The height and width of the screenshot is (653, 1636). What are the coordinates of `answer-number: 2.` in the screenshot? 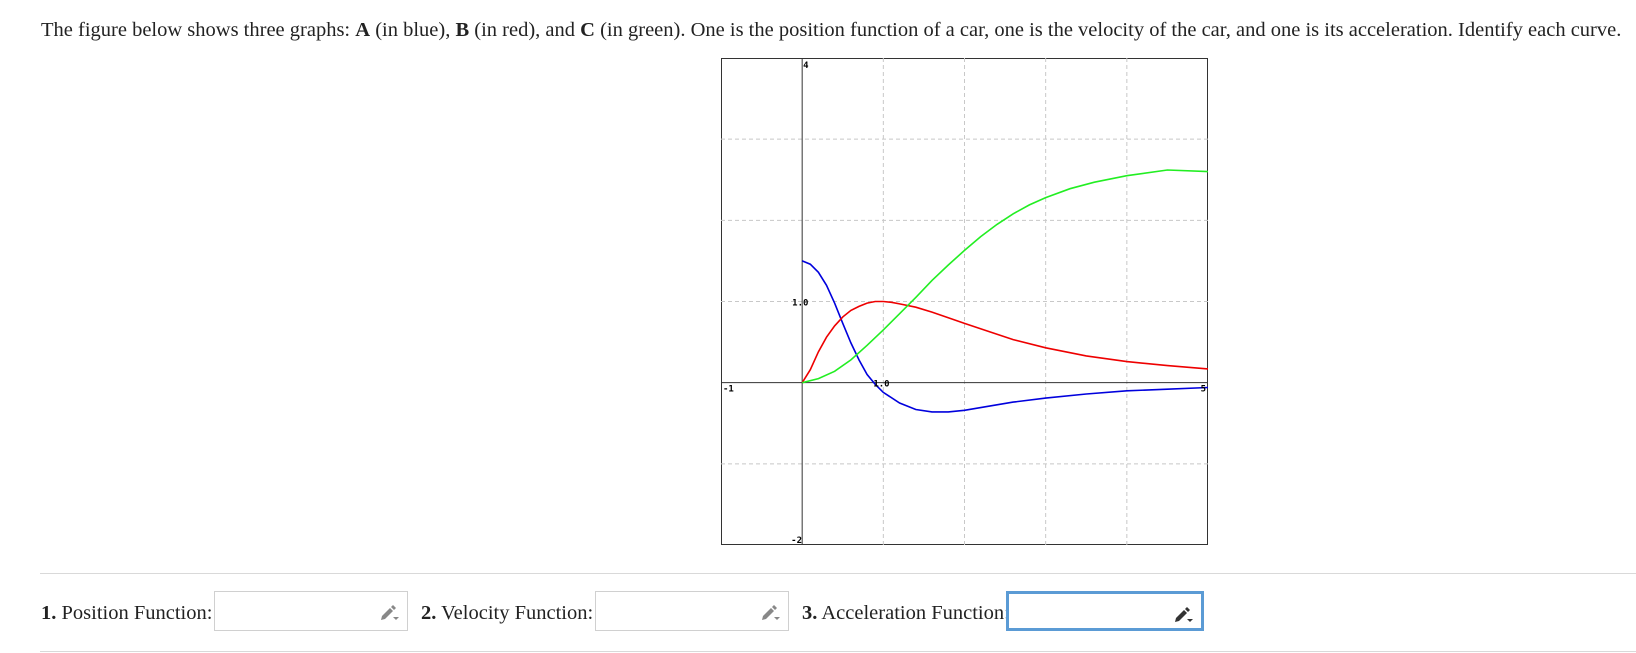 It's located at (429, 613).